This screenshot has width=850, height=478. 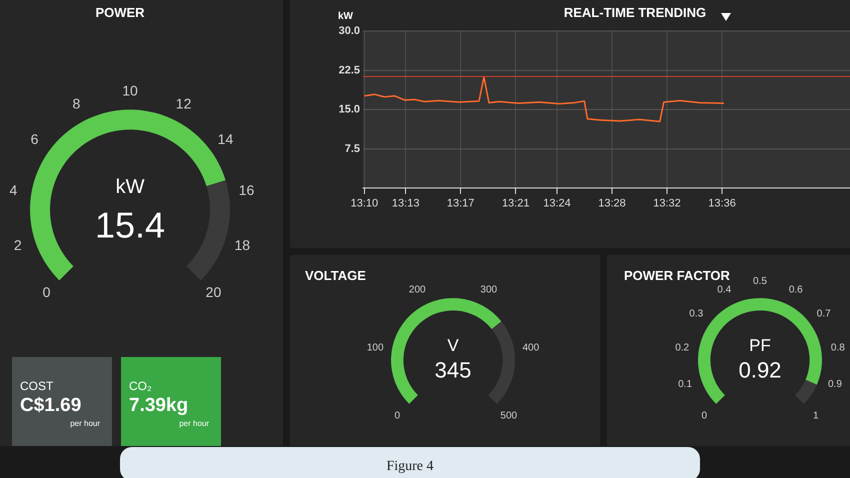 I want to click on caption: Figure 4, so click(x=410, y=462).